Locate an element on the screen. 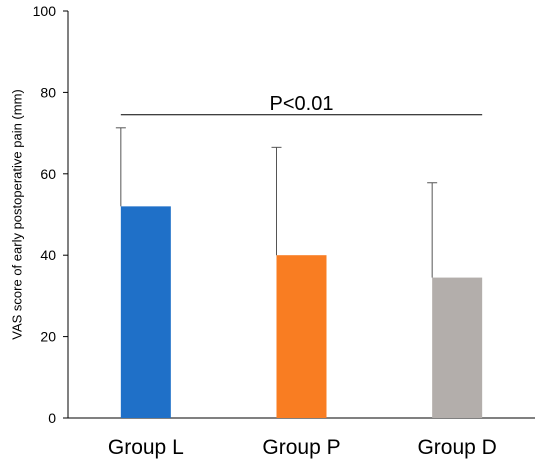 The height and width of the screenshot is (468, 542). y-tick-label: 80 is located at coordinates (48, 92).